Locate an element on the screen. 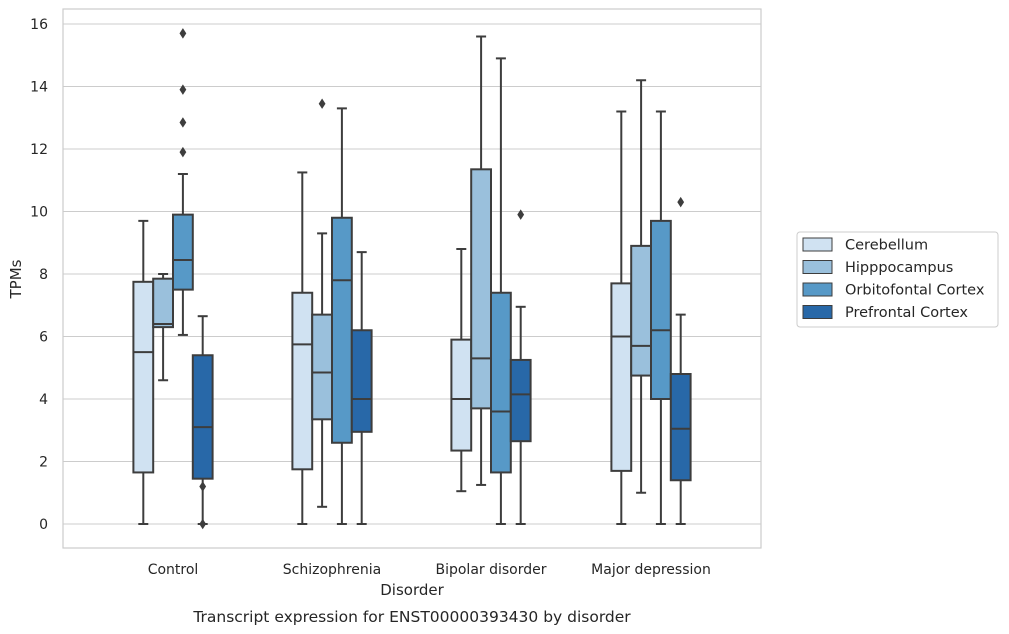 This screenshot has width=1009, height=634. legend-label: Orbitofontal Cortex is located at coordinates (915, 291).